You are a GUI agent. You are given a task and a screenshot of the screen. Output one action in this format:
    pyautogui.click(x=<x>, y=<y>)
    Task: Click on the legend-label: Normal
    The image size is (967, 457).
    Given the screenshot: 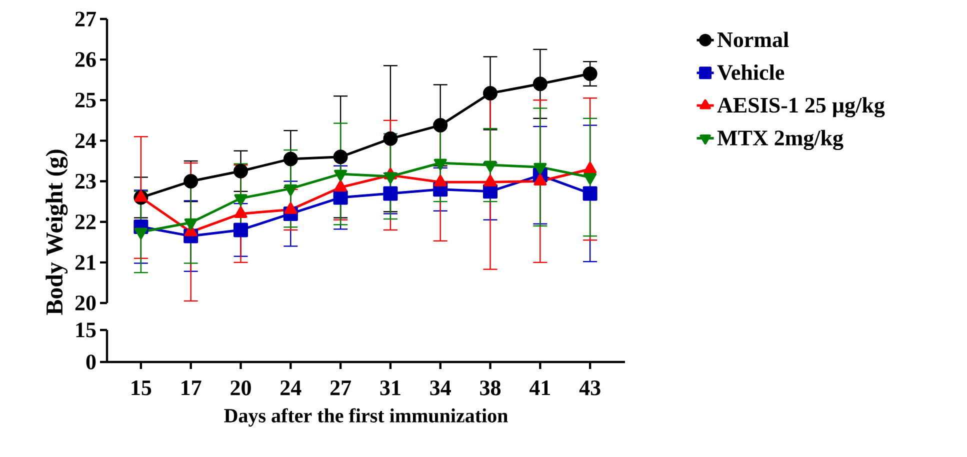 What is the action you would take?
    pyautogui.click(x=753, y=40)
    